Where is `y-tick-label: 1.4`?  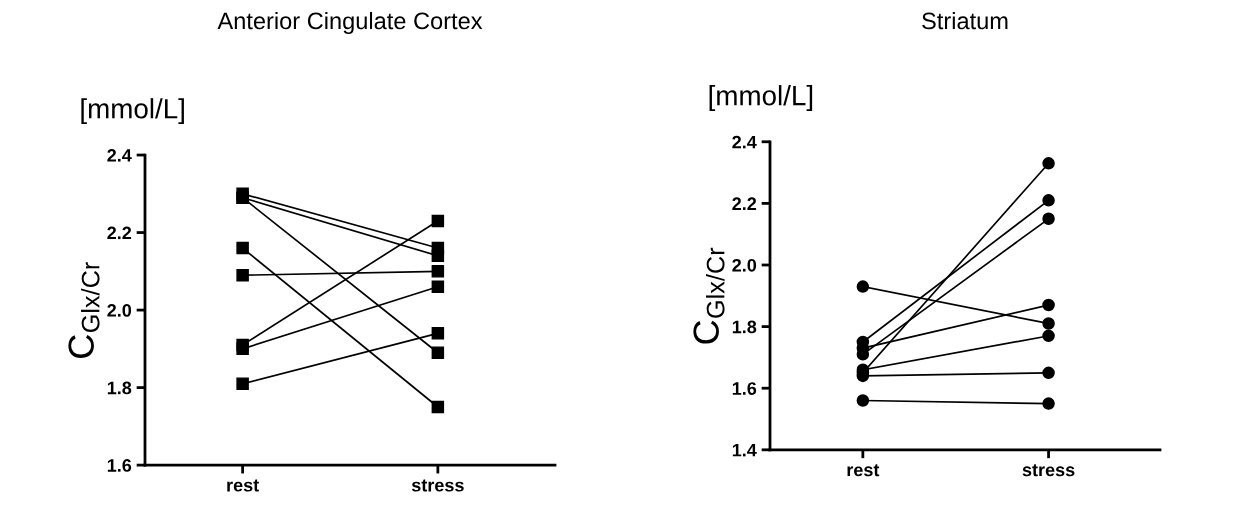 y-tick-label: 1.4 is located at coordinates (744, 450).